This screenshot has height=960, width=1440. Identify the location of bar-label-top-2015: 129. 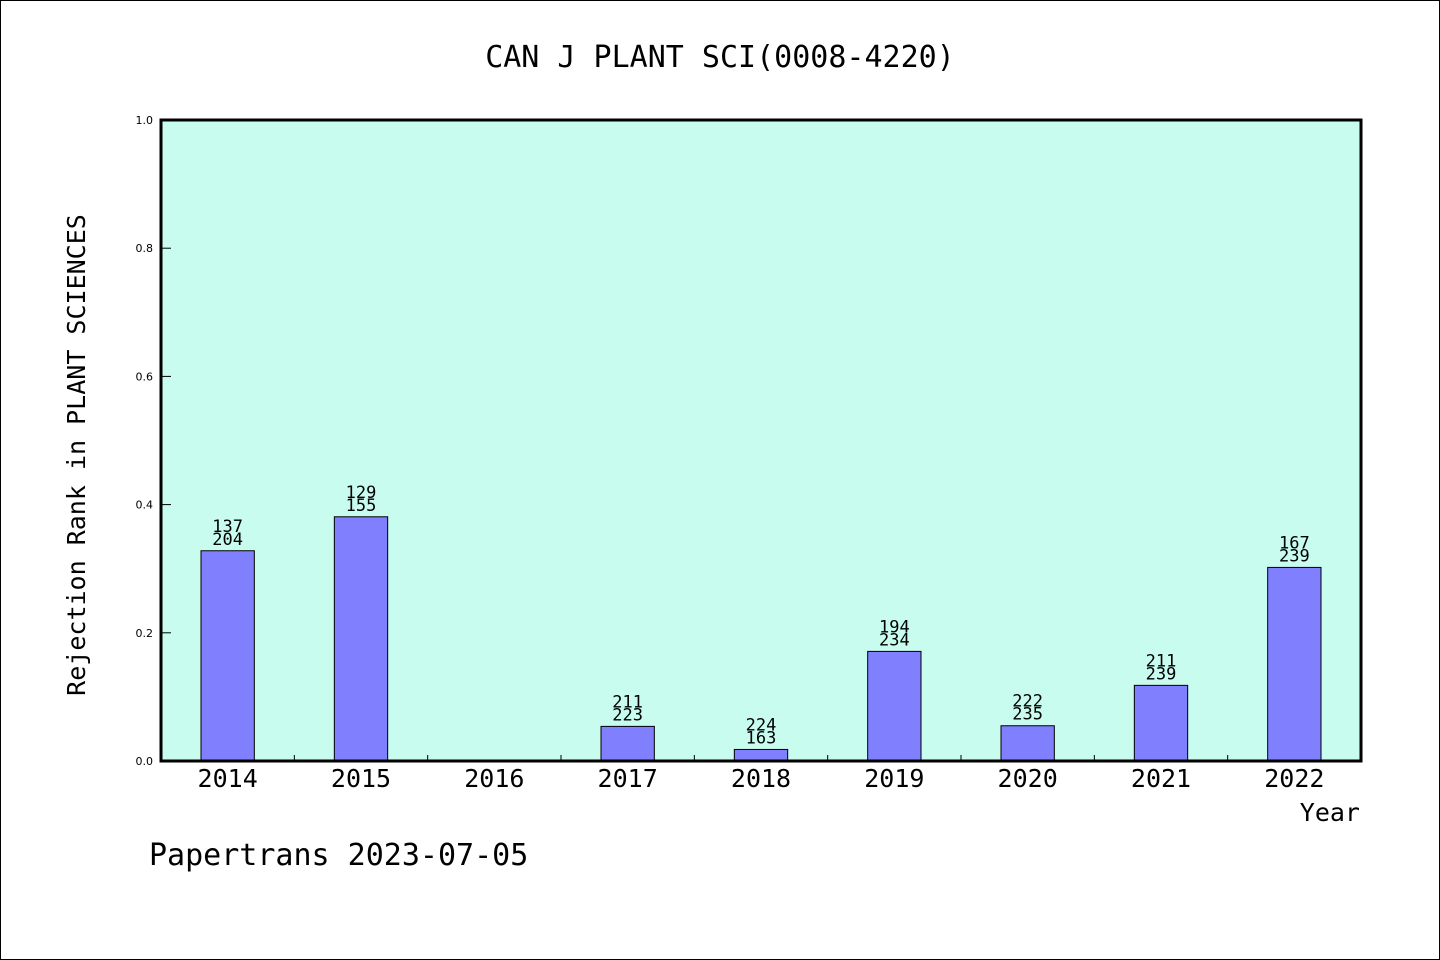
(361, 493).